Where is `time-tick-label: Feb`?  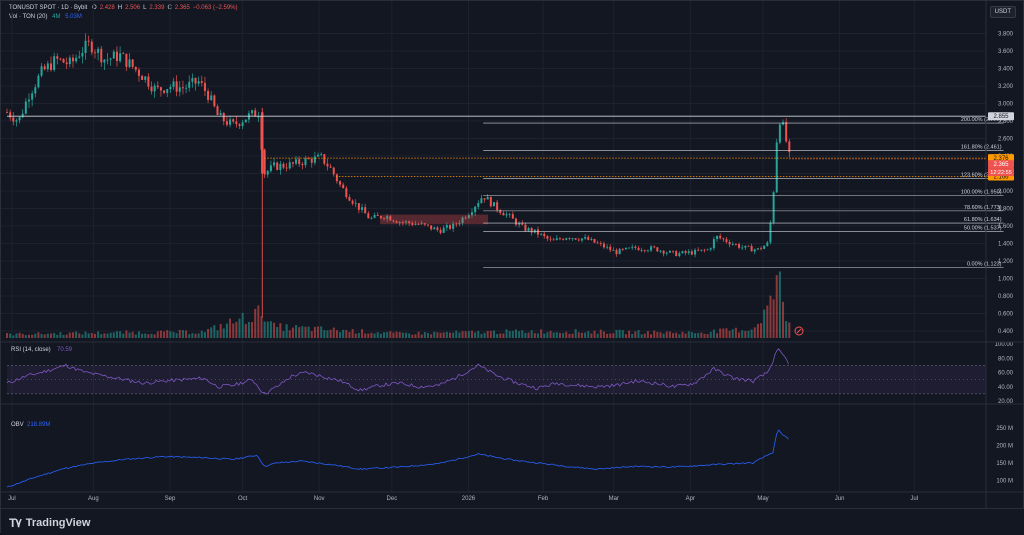 time-tick-label: Feb is located at coordinates (543, 499).